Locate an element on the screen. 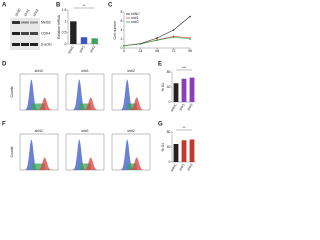  y-tick-label: 4 is located at coordinates (122, 30).